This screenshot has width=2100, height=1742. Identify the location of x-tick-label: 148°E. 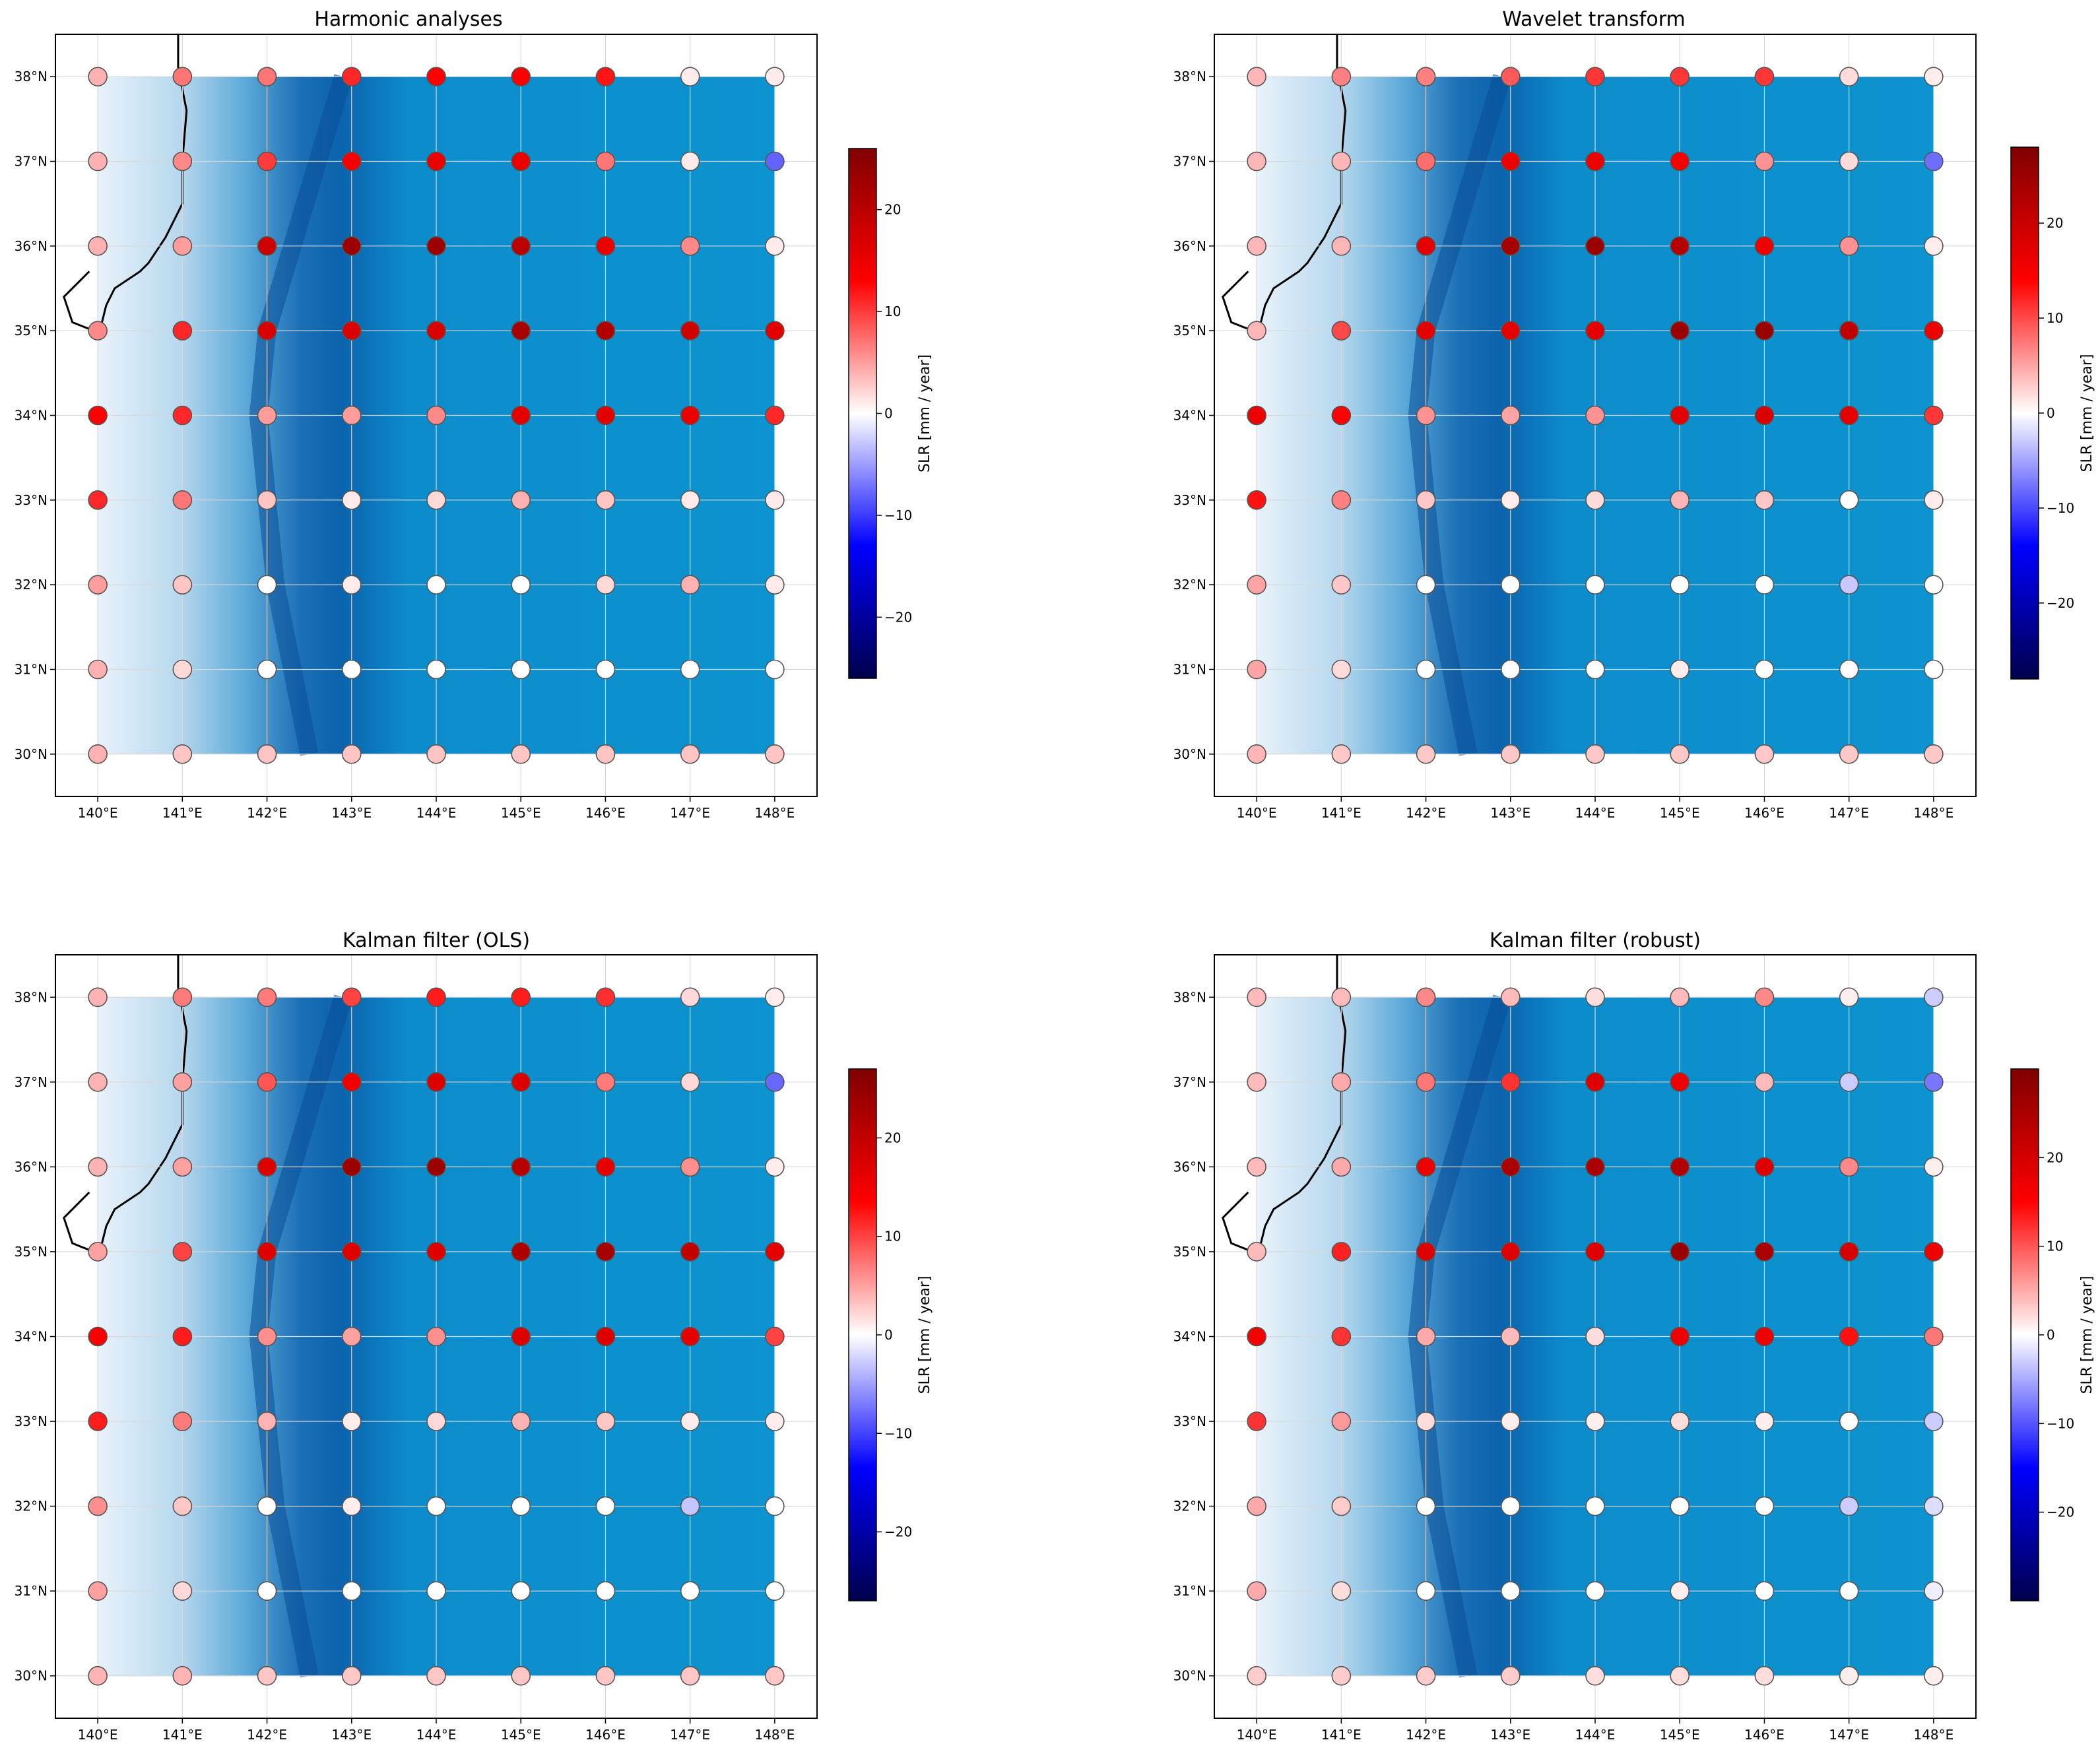
(1933, 813).